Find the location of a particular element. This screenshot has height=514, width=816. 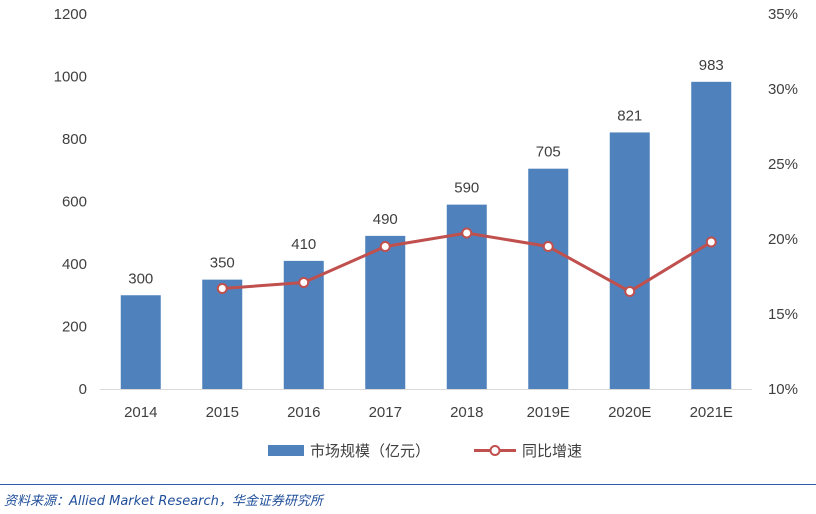

x-tick-labels: 2014 2015 2016 2017 2018 2019E 2020E 2021E is located at coordinates (428, 412).